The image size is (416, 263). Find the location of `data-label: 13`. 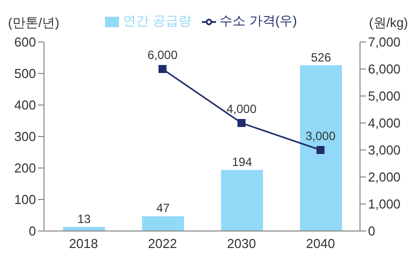

data-label: 13 is located at coordinates (84, 219).